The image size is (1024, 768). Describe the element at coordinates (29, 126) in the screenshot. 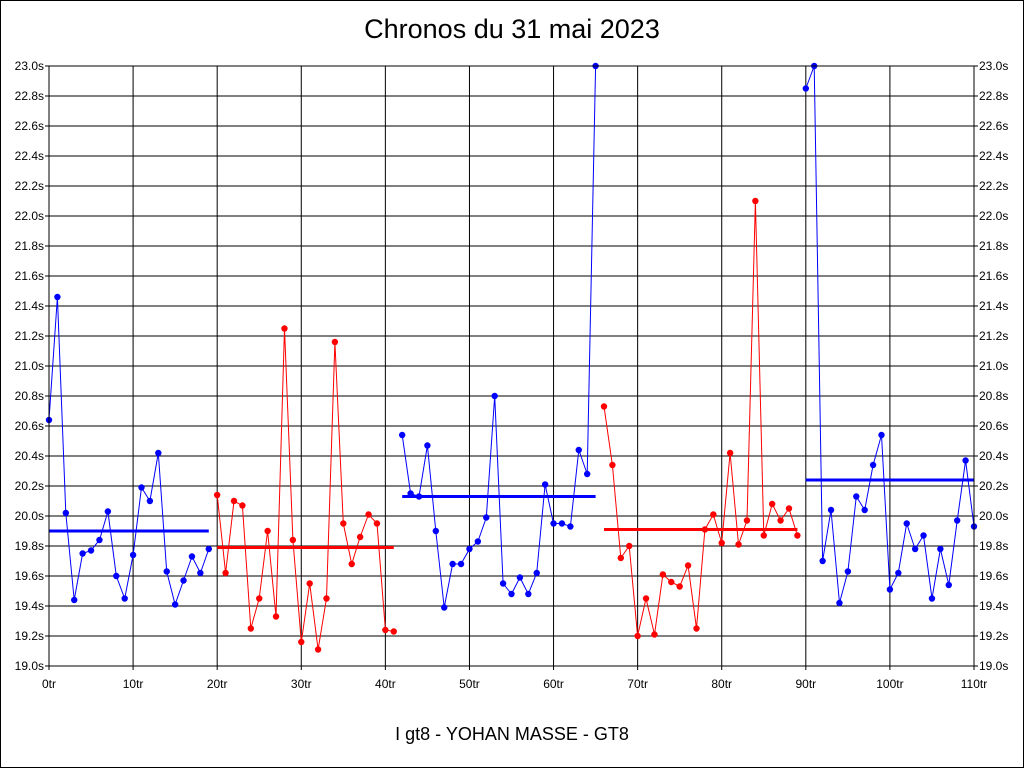

I see `y-tick-label: 22.6s` at that location.